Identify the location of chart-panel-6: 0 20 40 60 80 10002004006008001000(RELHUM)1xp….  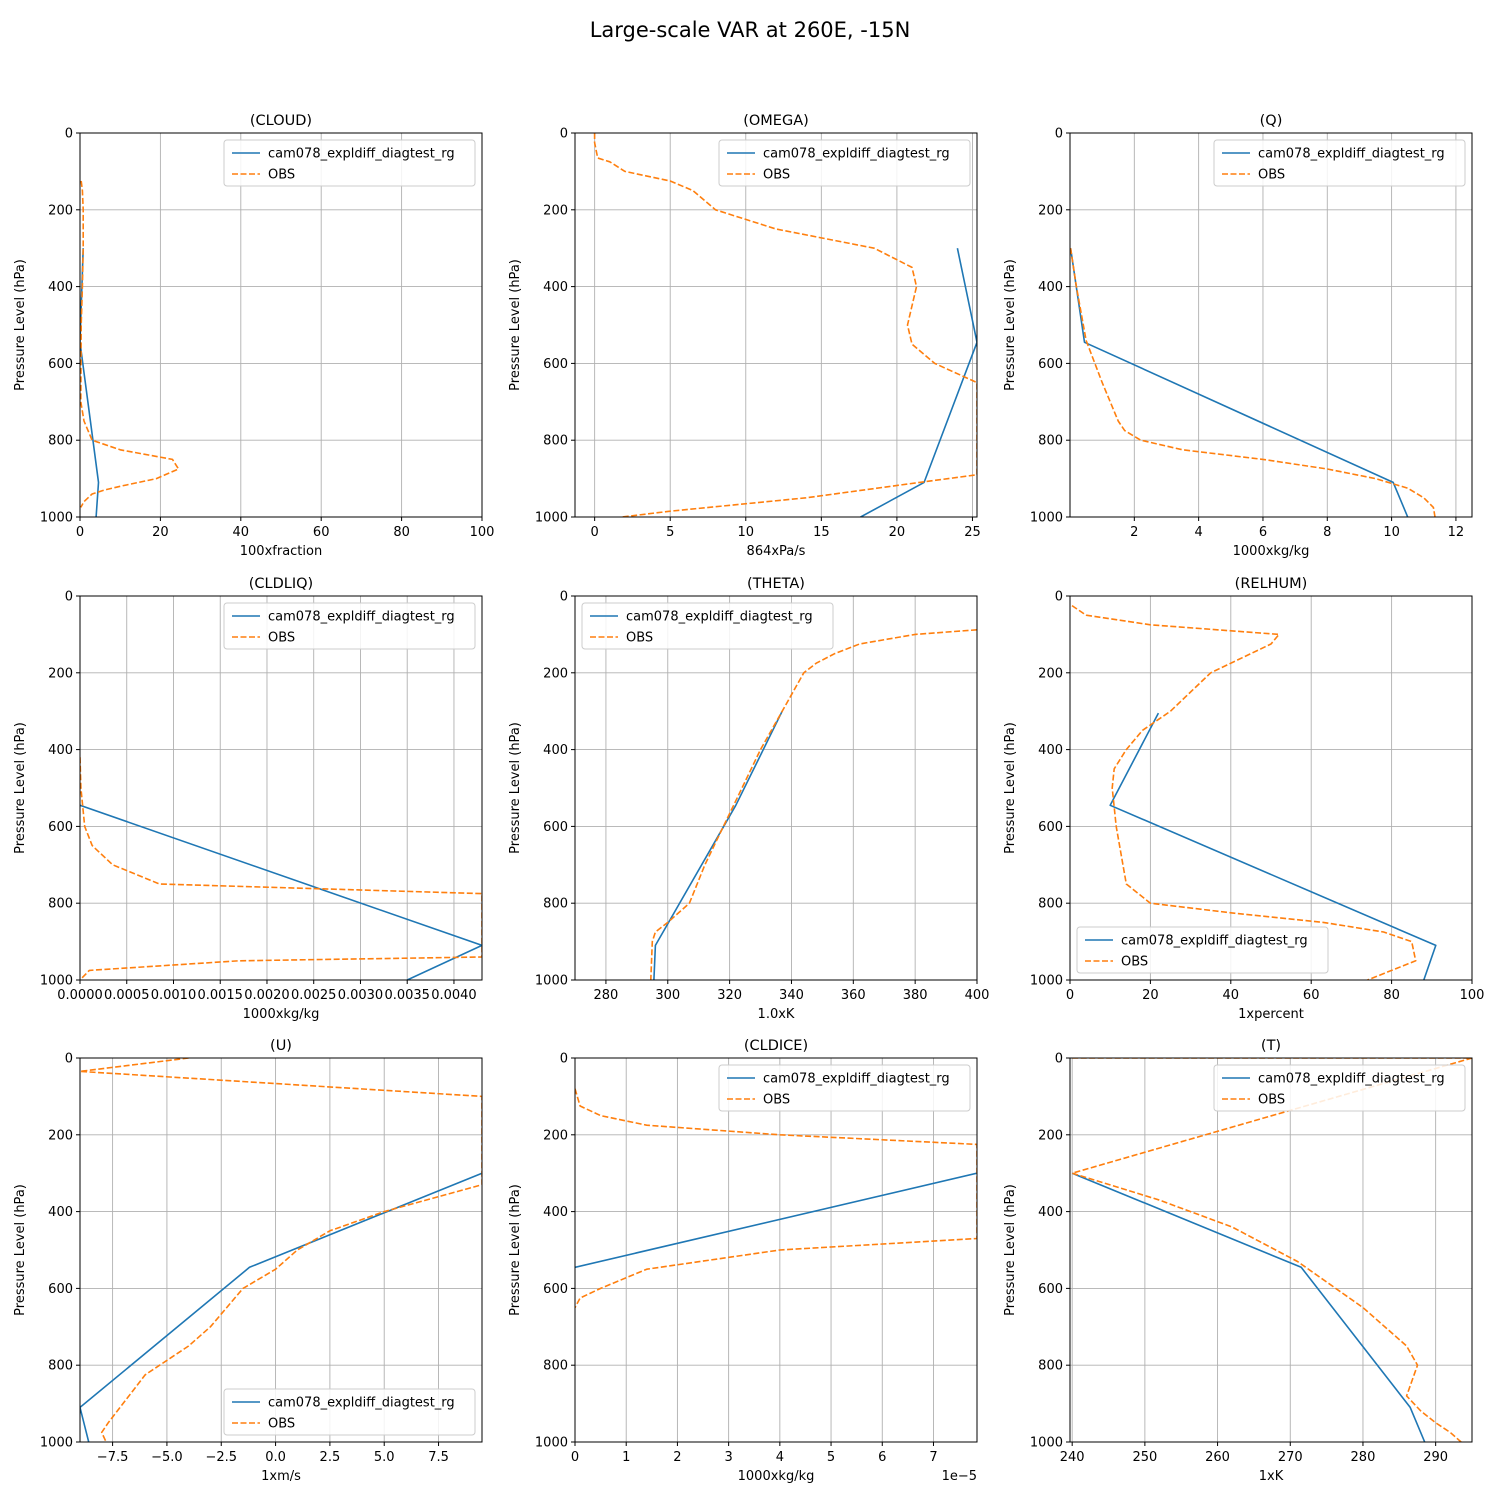
(1243, 799).